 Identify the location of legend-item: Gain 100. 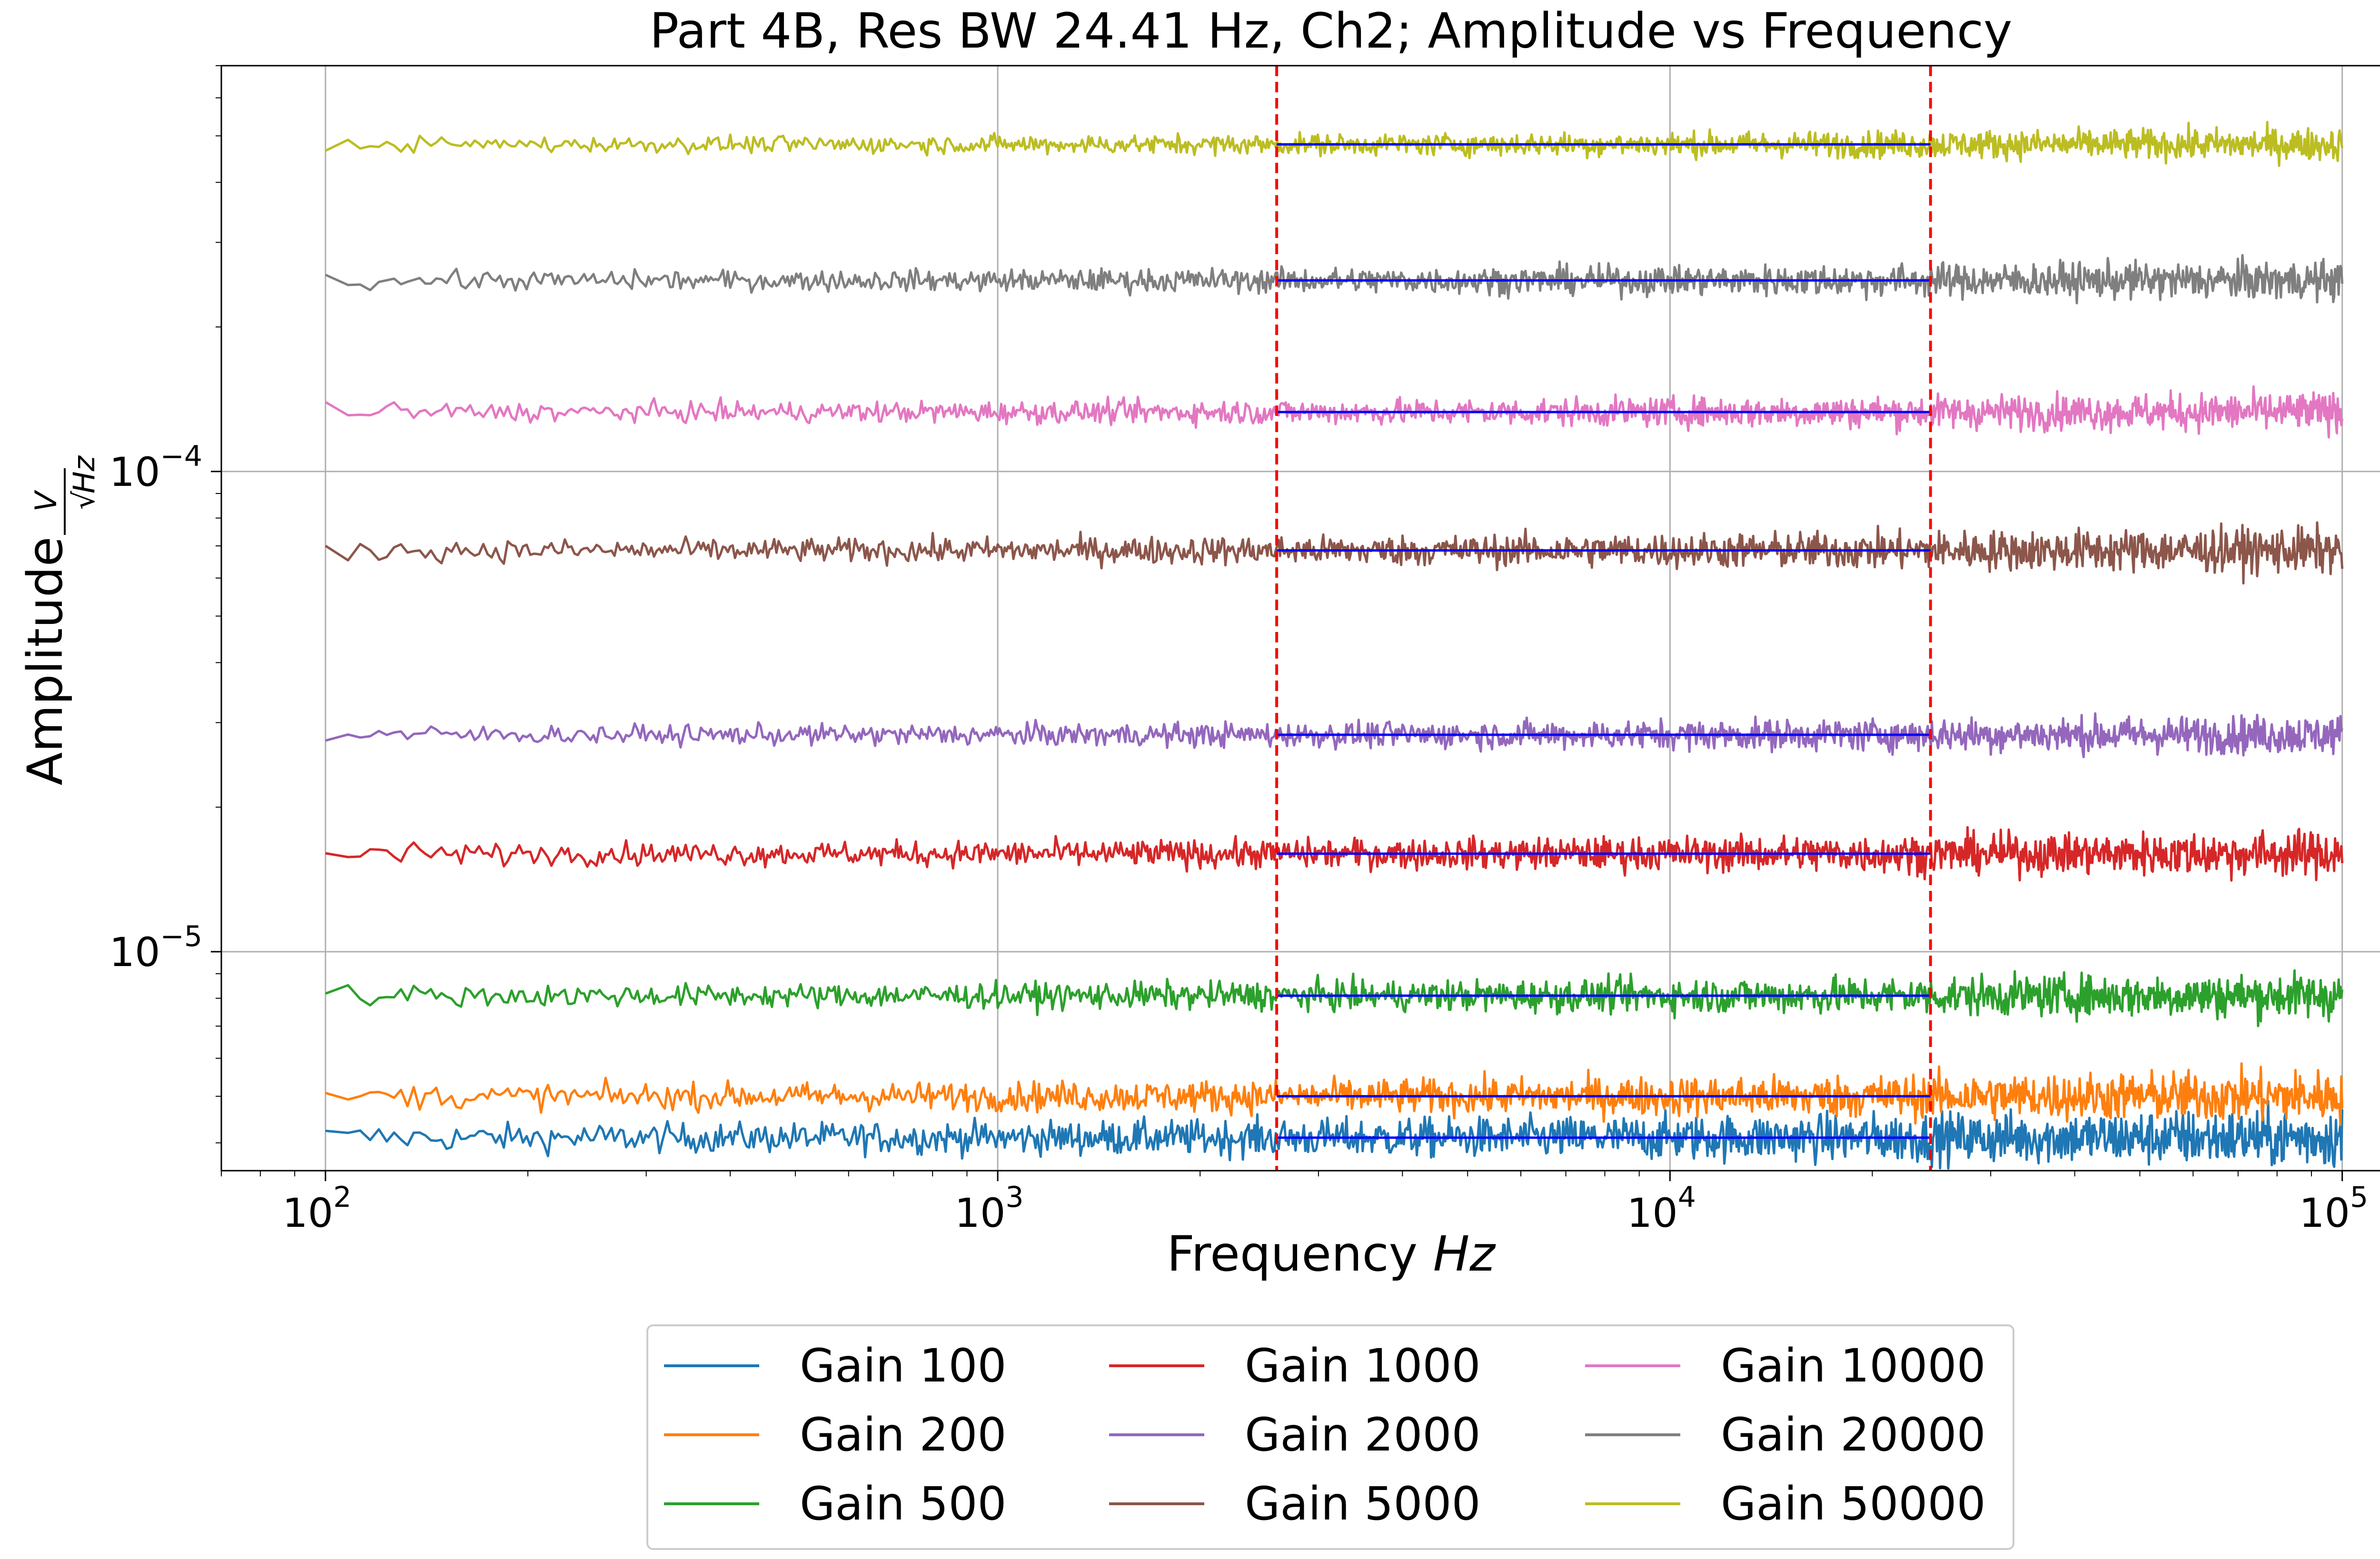
(835, 1365).